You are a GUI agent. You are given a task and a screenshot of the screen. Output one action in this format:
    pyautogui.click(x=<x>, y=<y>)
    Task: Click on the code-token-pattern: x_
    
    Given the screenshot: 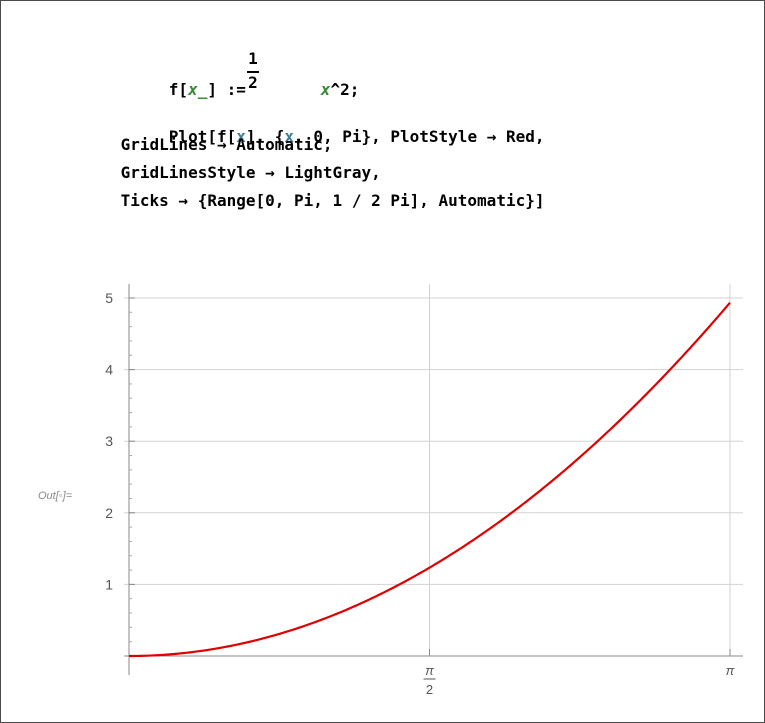 What is the action you would take?
    pyautogui.click(x=198, y=89)
    